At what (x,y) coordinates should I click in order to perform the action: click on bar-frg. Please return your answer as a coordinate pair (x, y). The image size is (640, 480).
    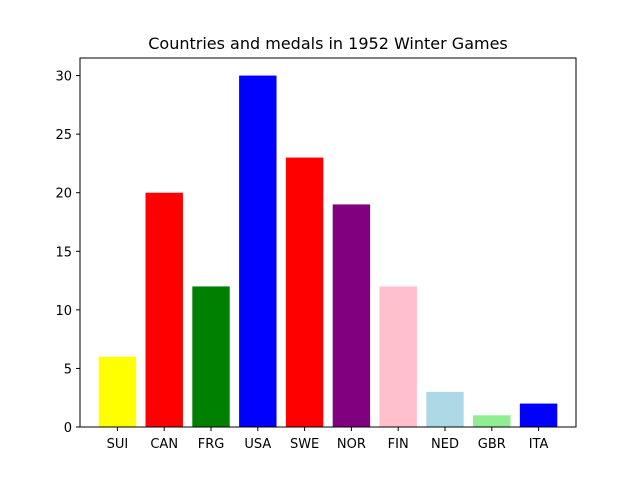
    Looking at the image, I should click on (211, 356).